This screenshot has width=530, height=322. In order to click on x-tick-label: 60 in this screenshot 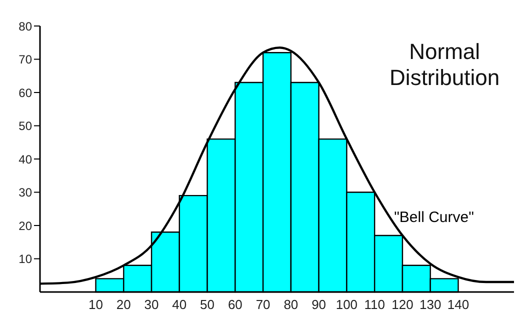, I will do `click(235, 304)`.